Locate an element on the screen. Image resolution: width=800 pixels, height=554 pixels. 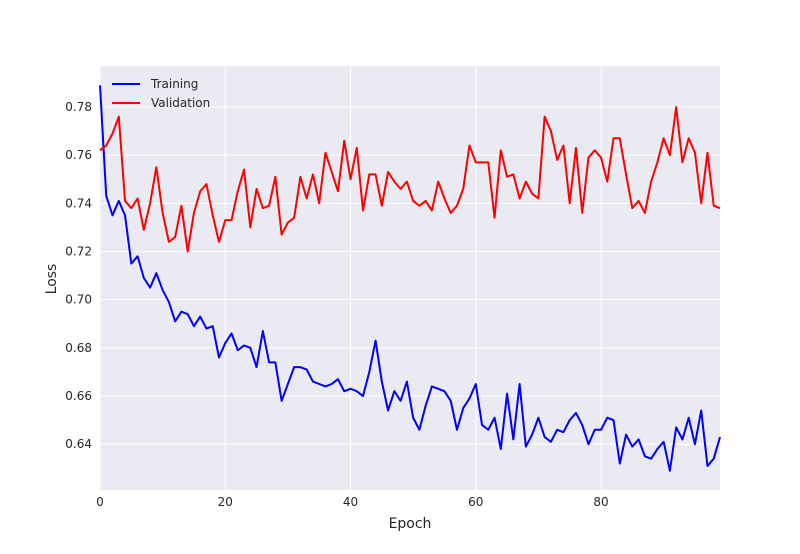
x-tick-label: 80 is located at coordinates (600, 502).